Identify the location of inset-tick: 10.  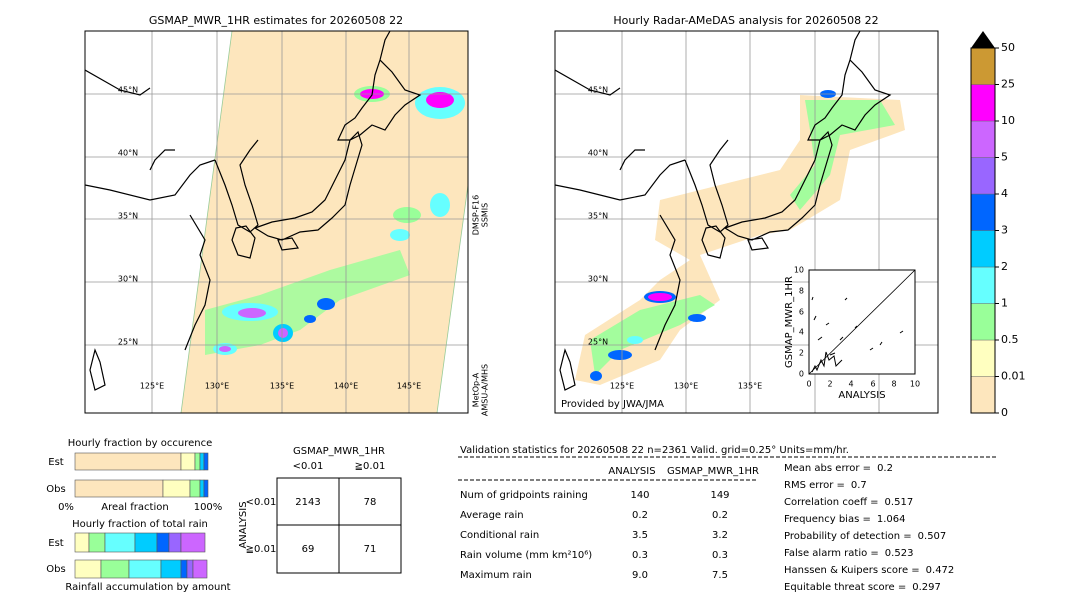
(799, 270).